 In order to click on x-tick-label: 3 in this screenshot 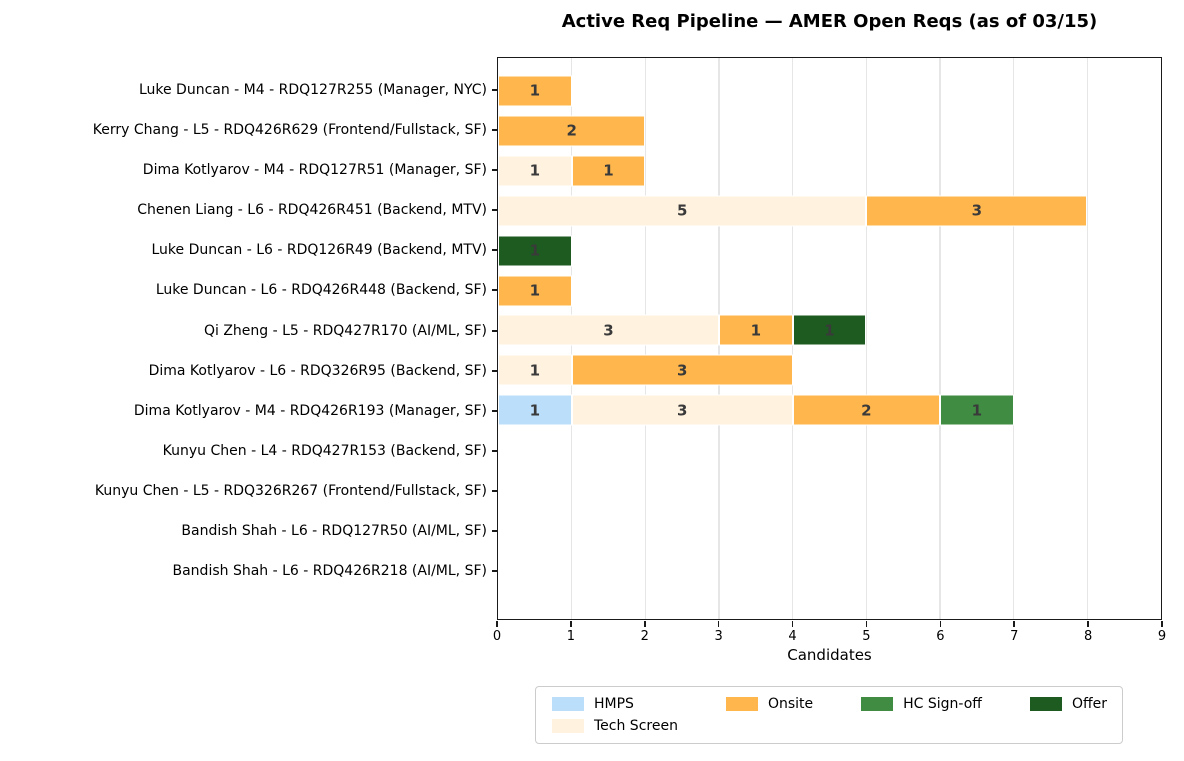, I will do `click(718, 636)`.